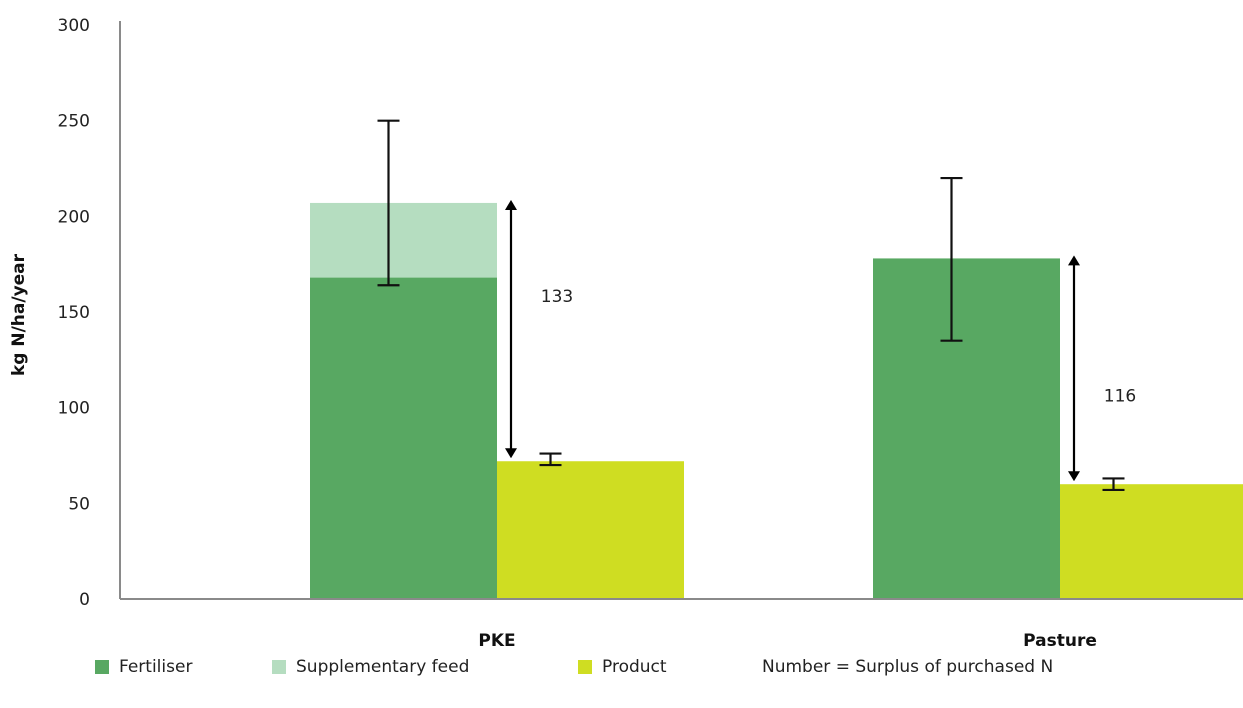  What do you see at coordinates (550, 459) in the screenshot?
I see `error-bar-pke-output` at bounding box center [550, 459].